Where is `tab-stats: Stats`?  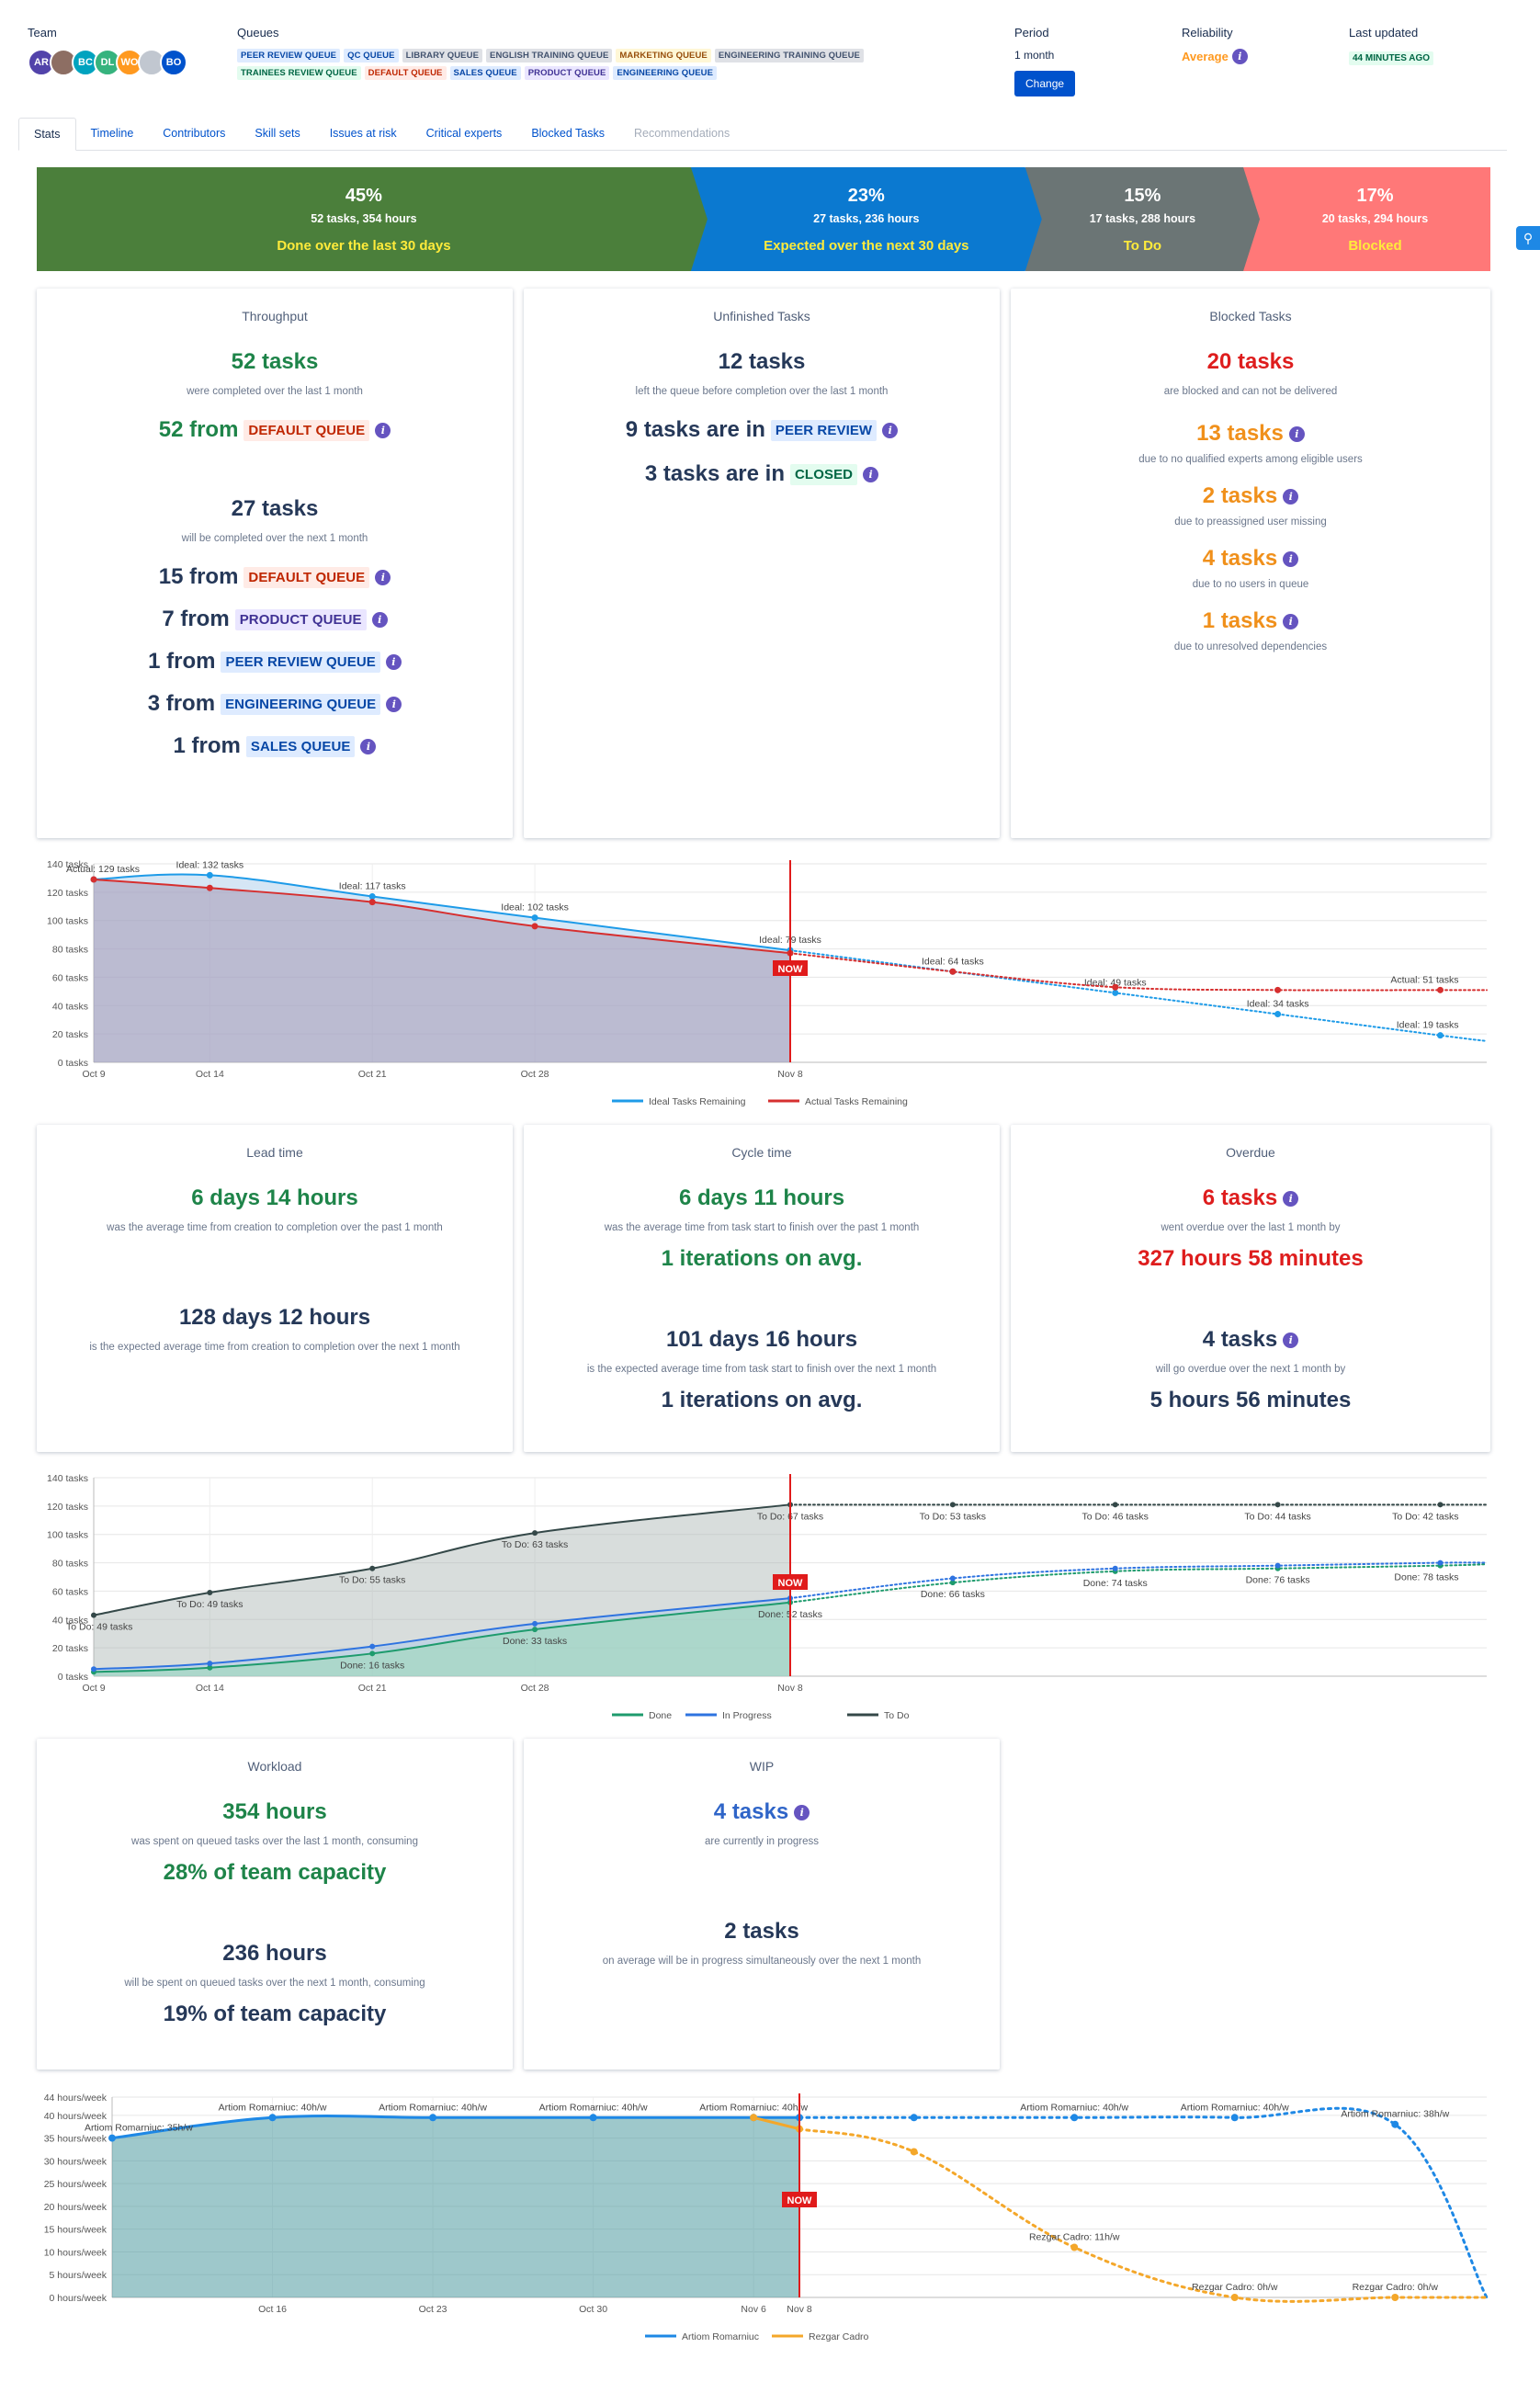
tab-stats: Stats is located at coordinates (47, 134).